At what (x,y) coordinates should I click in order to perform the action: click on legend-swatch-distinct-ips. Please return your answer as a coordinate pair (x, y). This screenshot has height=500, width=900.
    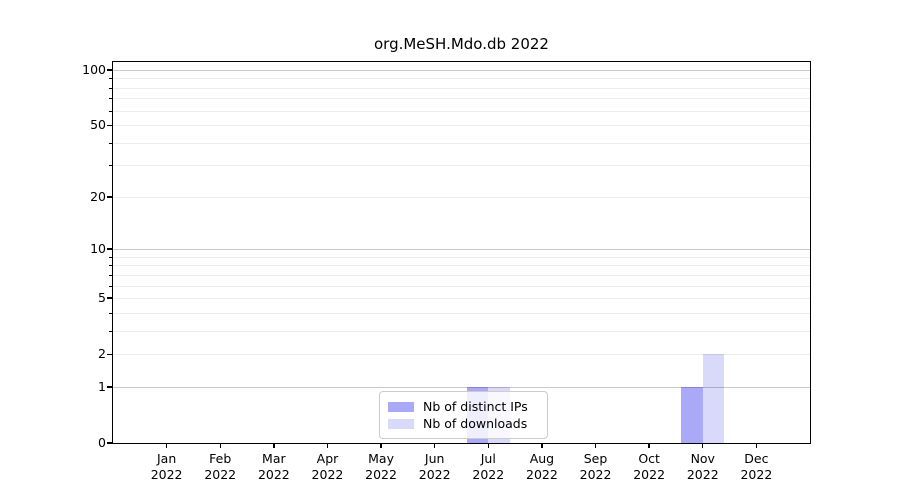
    Looking at the image, I should click on (401, 406).